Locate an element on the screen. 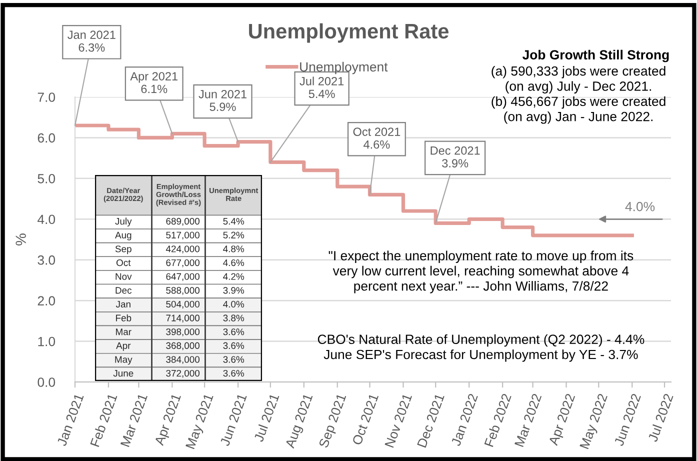  category-label: Nov is located at coordinates (124, 276).